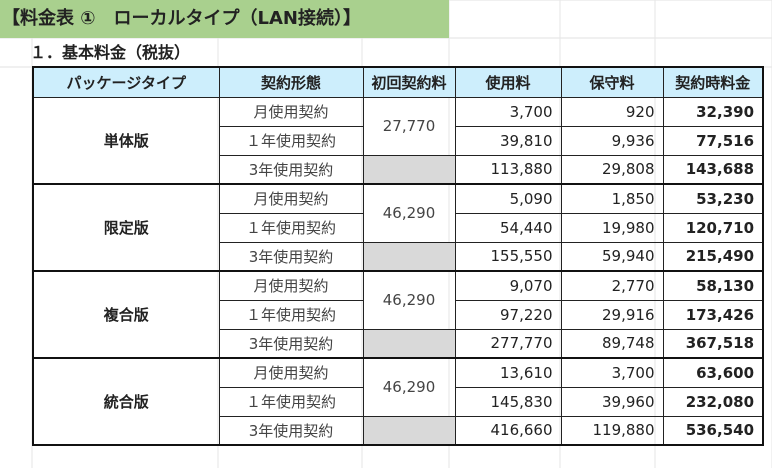 Image resolution: width=772 pixels, height=468 pixels. What do you see at coordinates (713, 401) in the screenshot?
I see `contract-total-cell: 232,080` at bounding box center [713, 401].